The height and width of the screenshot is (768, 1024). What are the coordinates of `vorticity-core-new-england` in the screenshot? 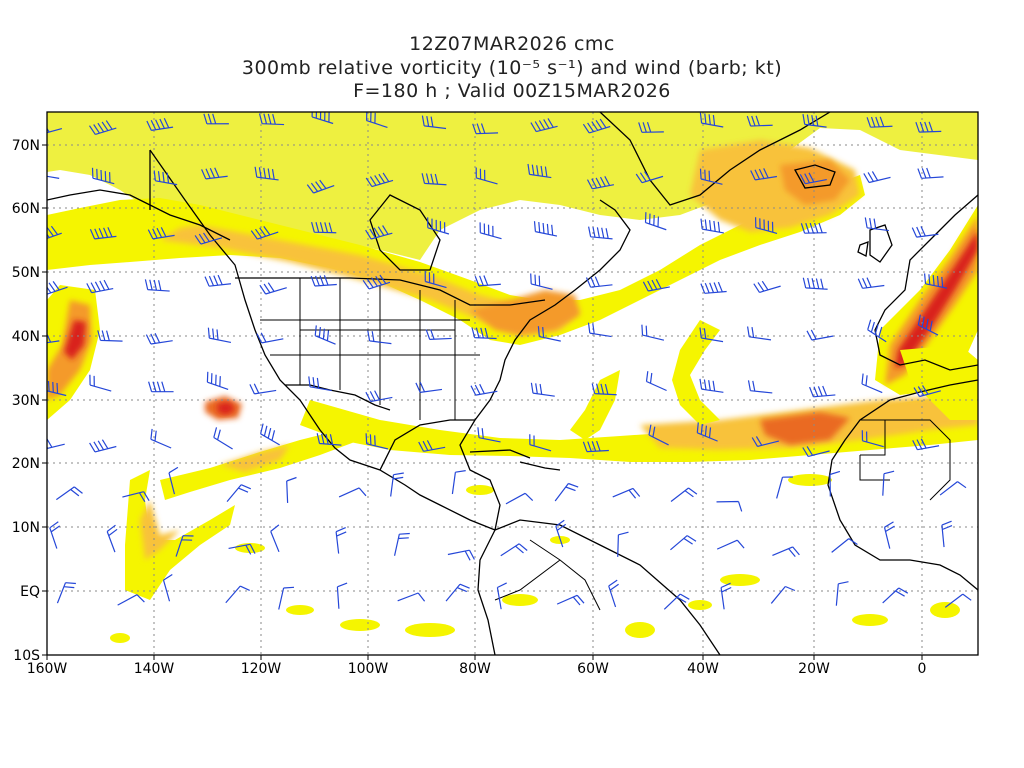 It's located at (525, 312).